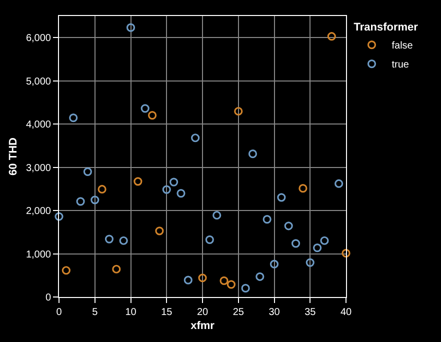 The height and width of the screenshot is (342, 441). What do you see at coordinates (167, 312) in the screenshot?
I see `x-tick-label: 15` at bounding box center [167, 312].